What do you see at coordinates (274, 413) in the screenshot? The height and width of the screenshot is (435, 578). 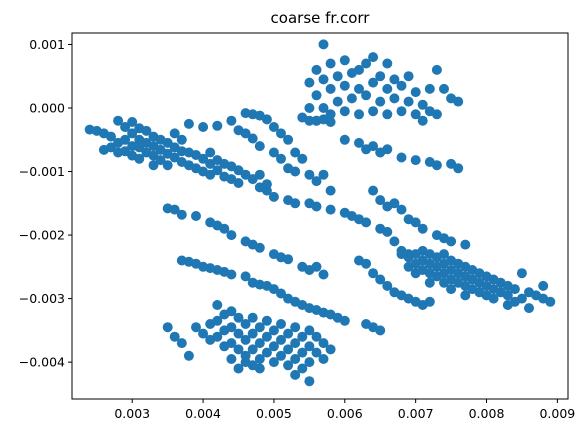 I see `x-tick-label: 0.005` at bounding box center [274, 413].